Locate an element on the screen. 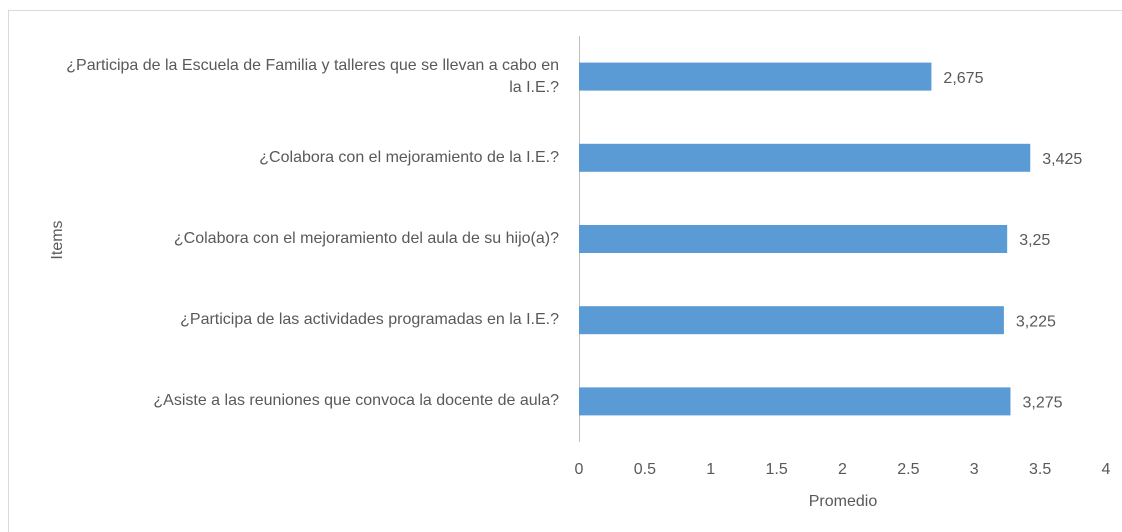  x-tick-label: 2.5 is located at coordinates (908, 469).